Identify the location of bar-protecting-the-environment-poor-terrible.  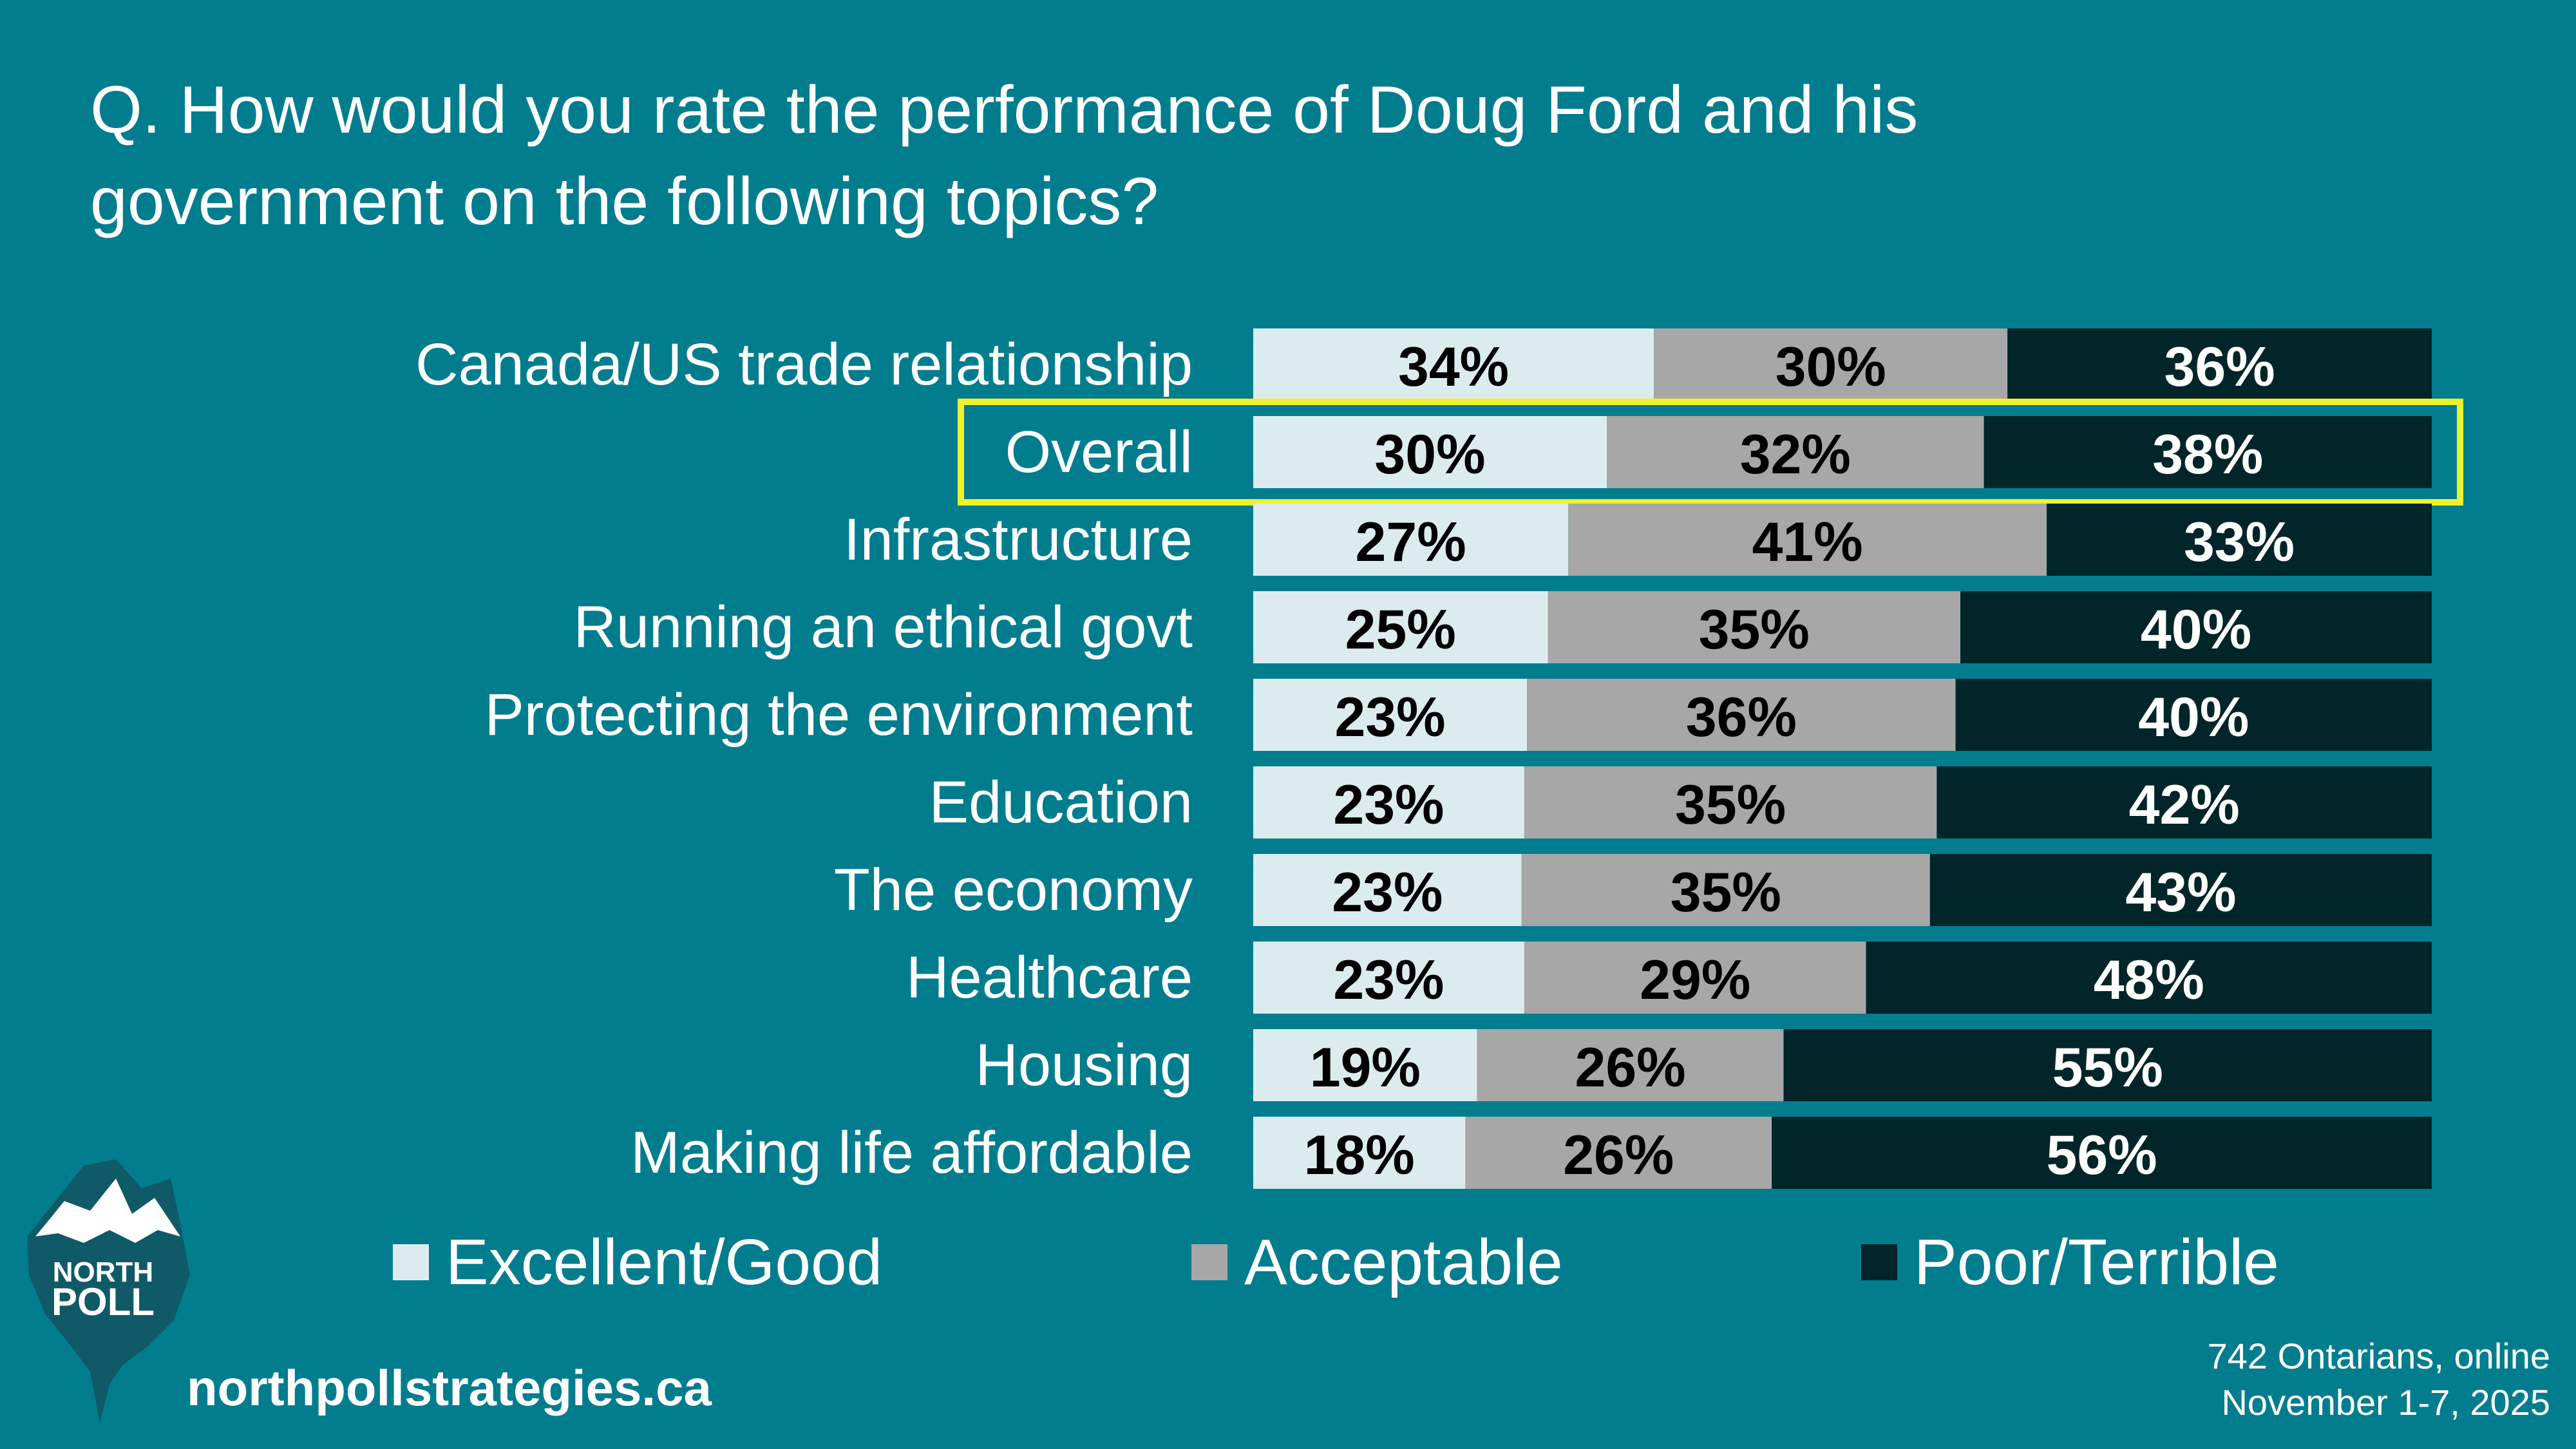
(2194, 715).